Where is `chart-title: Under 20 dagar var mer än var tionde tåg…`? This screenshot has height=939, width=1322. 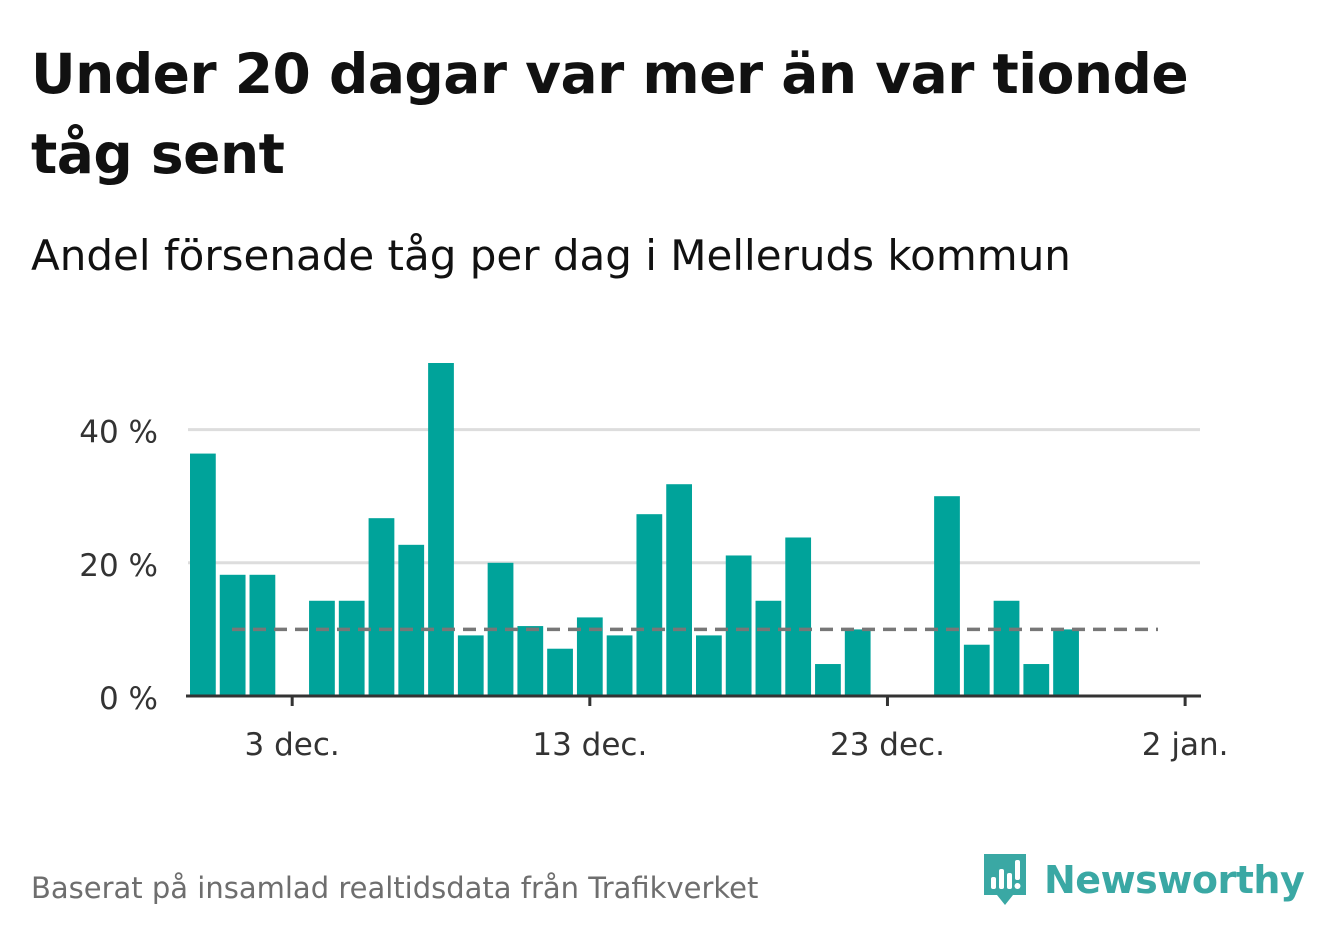
chart-title: Under 20 dagar var mer än var tionde tåg… is located at coordinates (610, 114).